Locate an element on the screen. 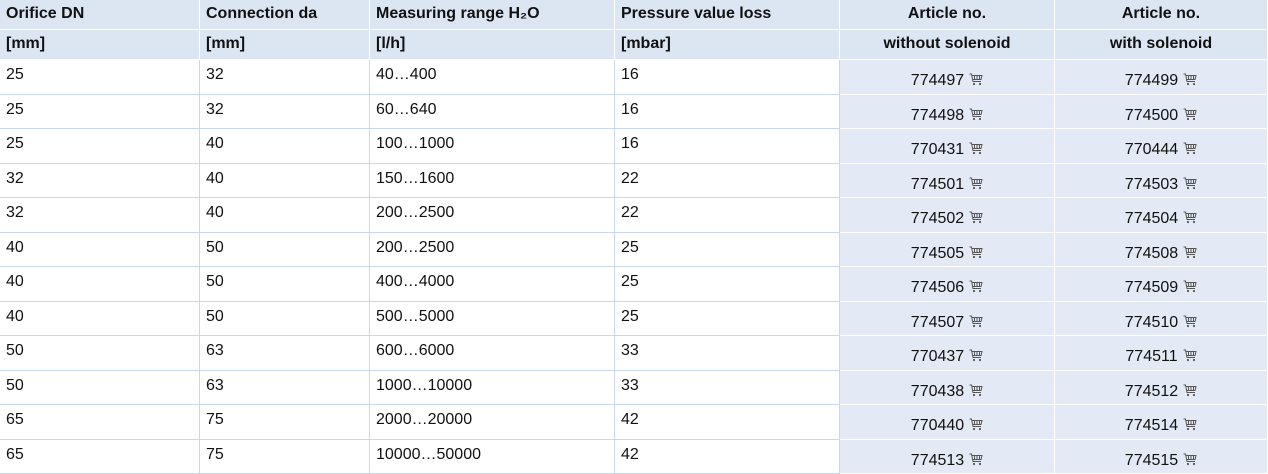  article-cell: 770438 is located at coordinates (947, 387).